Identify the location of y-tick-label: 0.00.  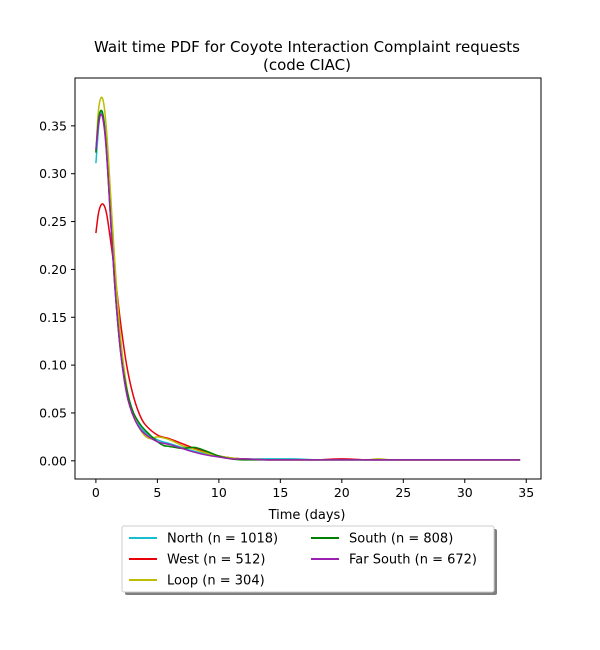
(53, 460).